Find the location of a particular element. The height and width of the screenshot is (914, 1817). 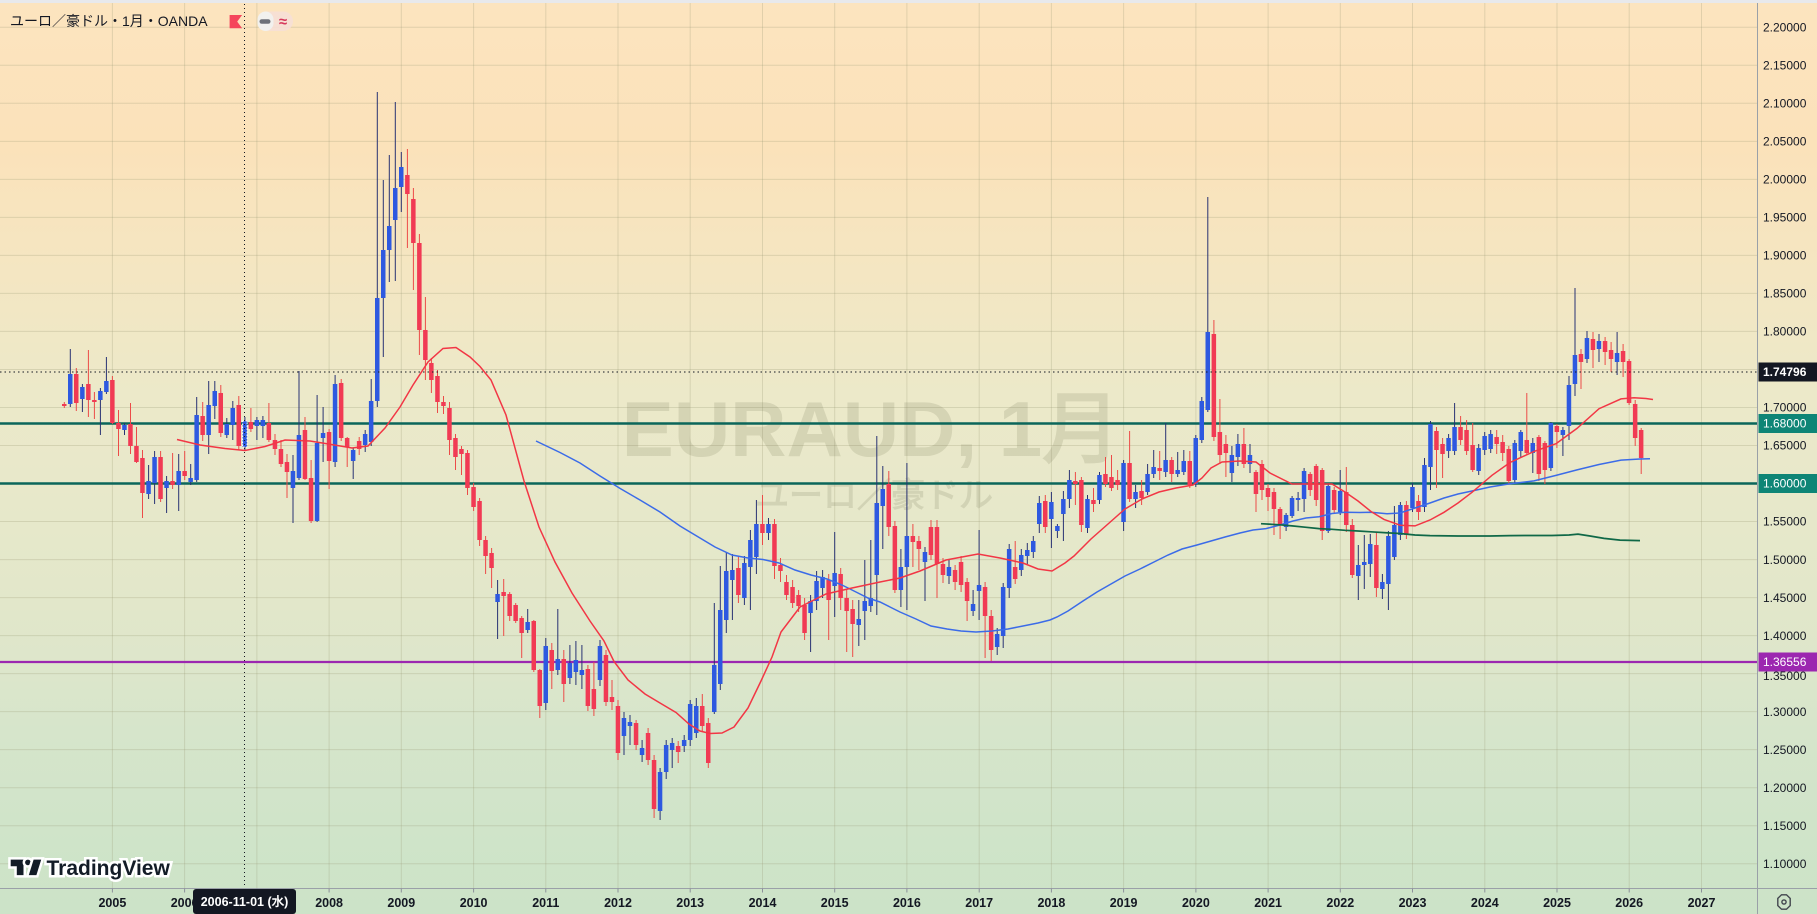

svg-text: 2016 is located at coordinates (907, 903).